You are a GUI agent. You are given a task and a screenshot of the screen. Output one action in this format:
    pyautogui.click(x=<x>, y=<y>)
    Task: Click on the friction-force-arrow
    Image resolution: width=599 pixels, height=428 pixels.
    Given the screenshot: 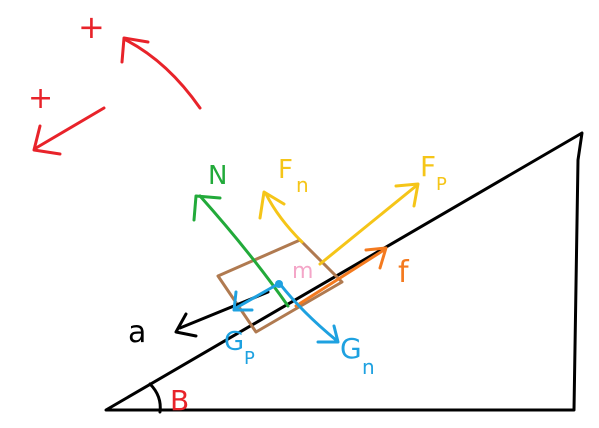 What is the action you would take?
    pyautogui.click(x=341, y=277)
    